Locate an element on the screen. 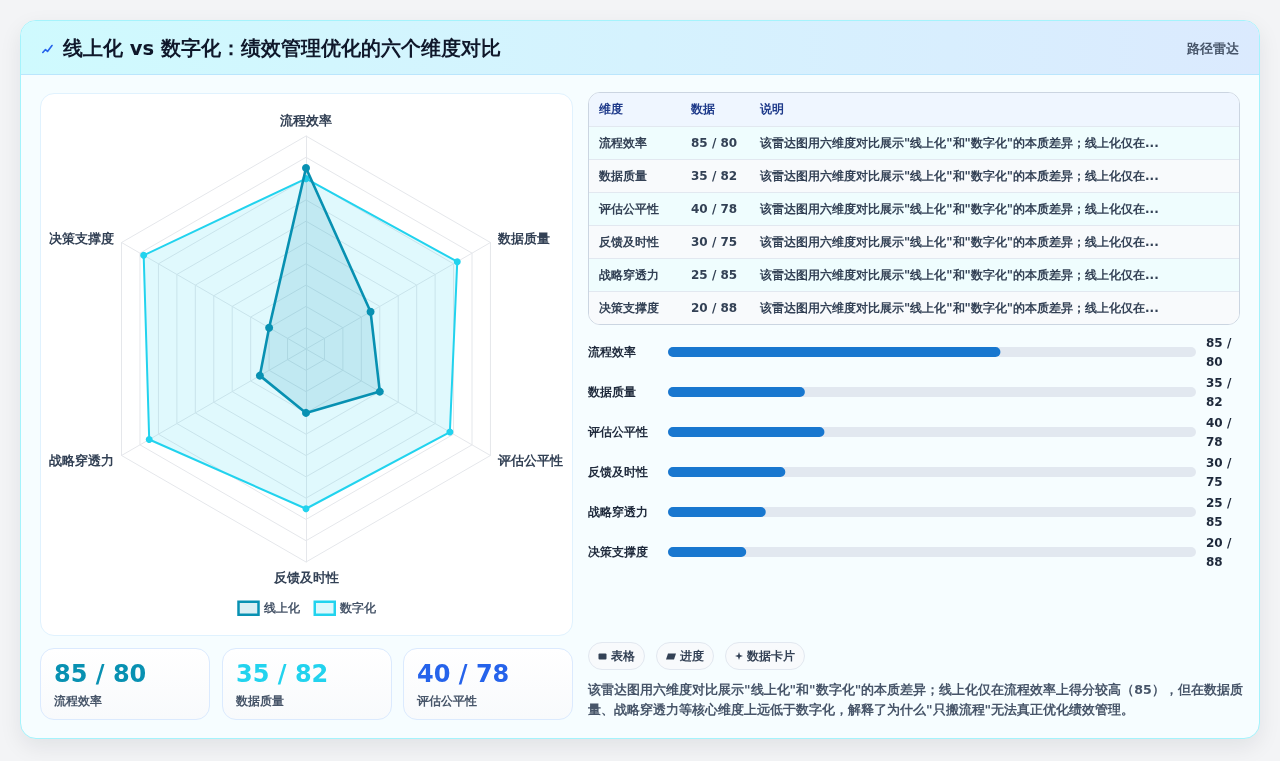  y-tick-label: 评估公平性 is located at coordinates (617, 432).